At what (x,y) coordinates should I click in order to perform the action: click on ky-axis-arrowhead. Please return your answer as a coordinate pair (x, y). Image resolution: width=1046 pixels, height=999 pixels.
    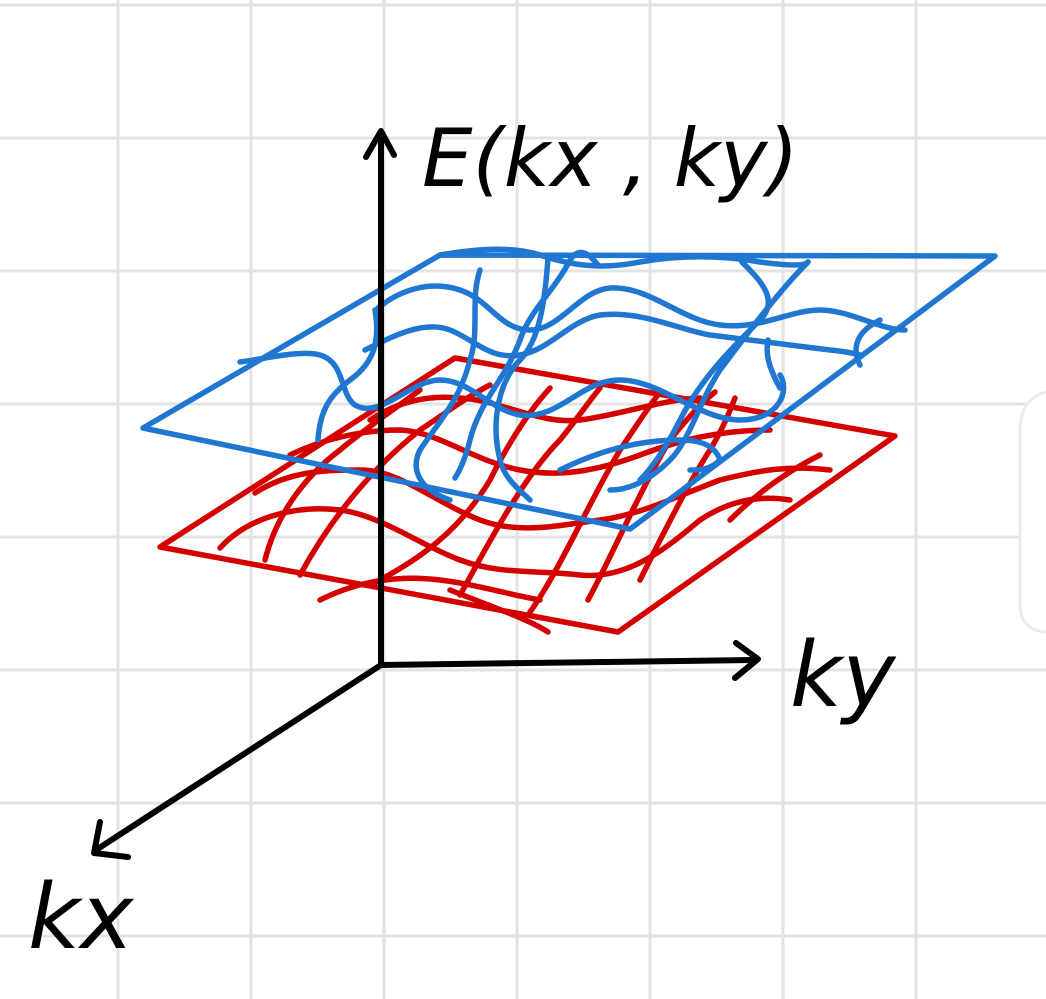
    Looking at the image, I should click on (746, 660).